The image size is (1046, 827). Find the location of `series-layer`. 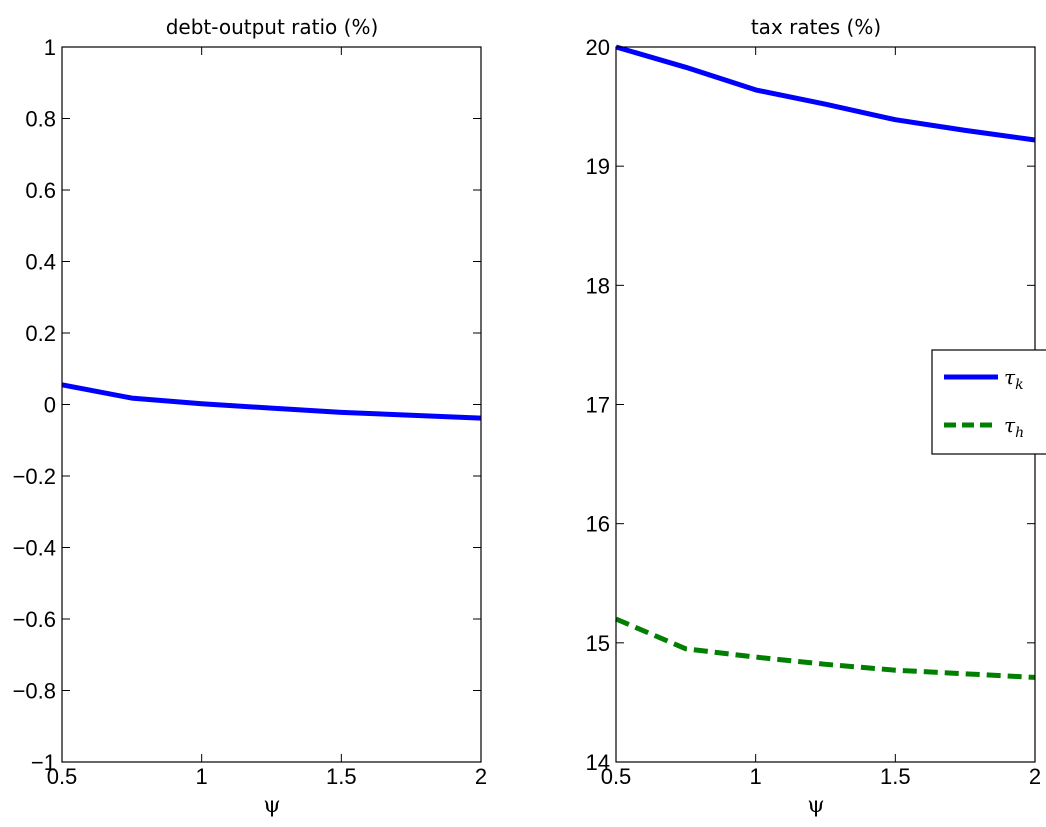

series-layer is located at coordinates (271, 401).